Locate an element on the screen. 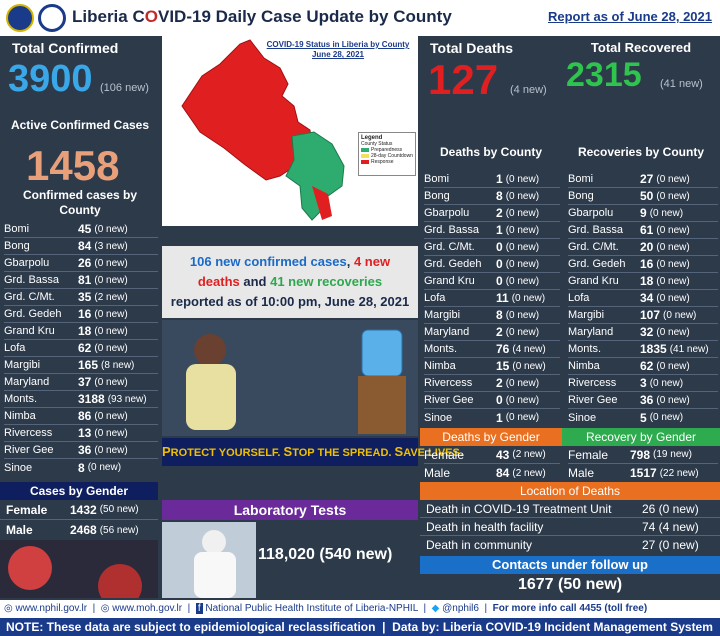 The image size is (720, 636). county-name: Margibi is located at coordinates (442, 315).